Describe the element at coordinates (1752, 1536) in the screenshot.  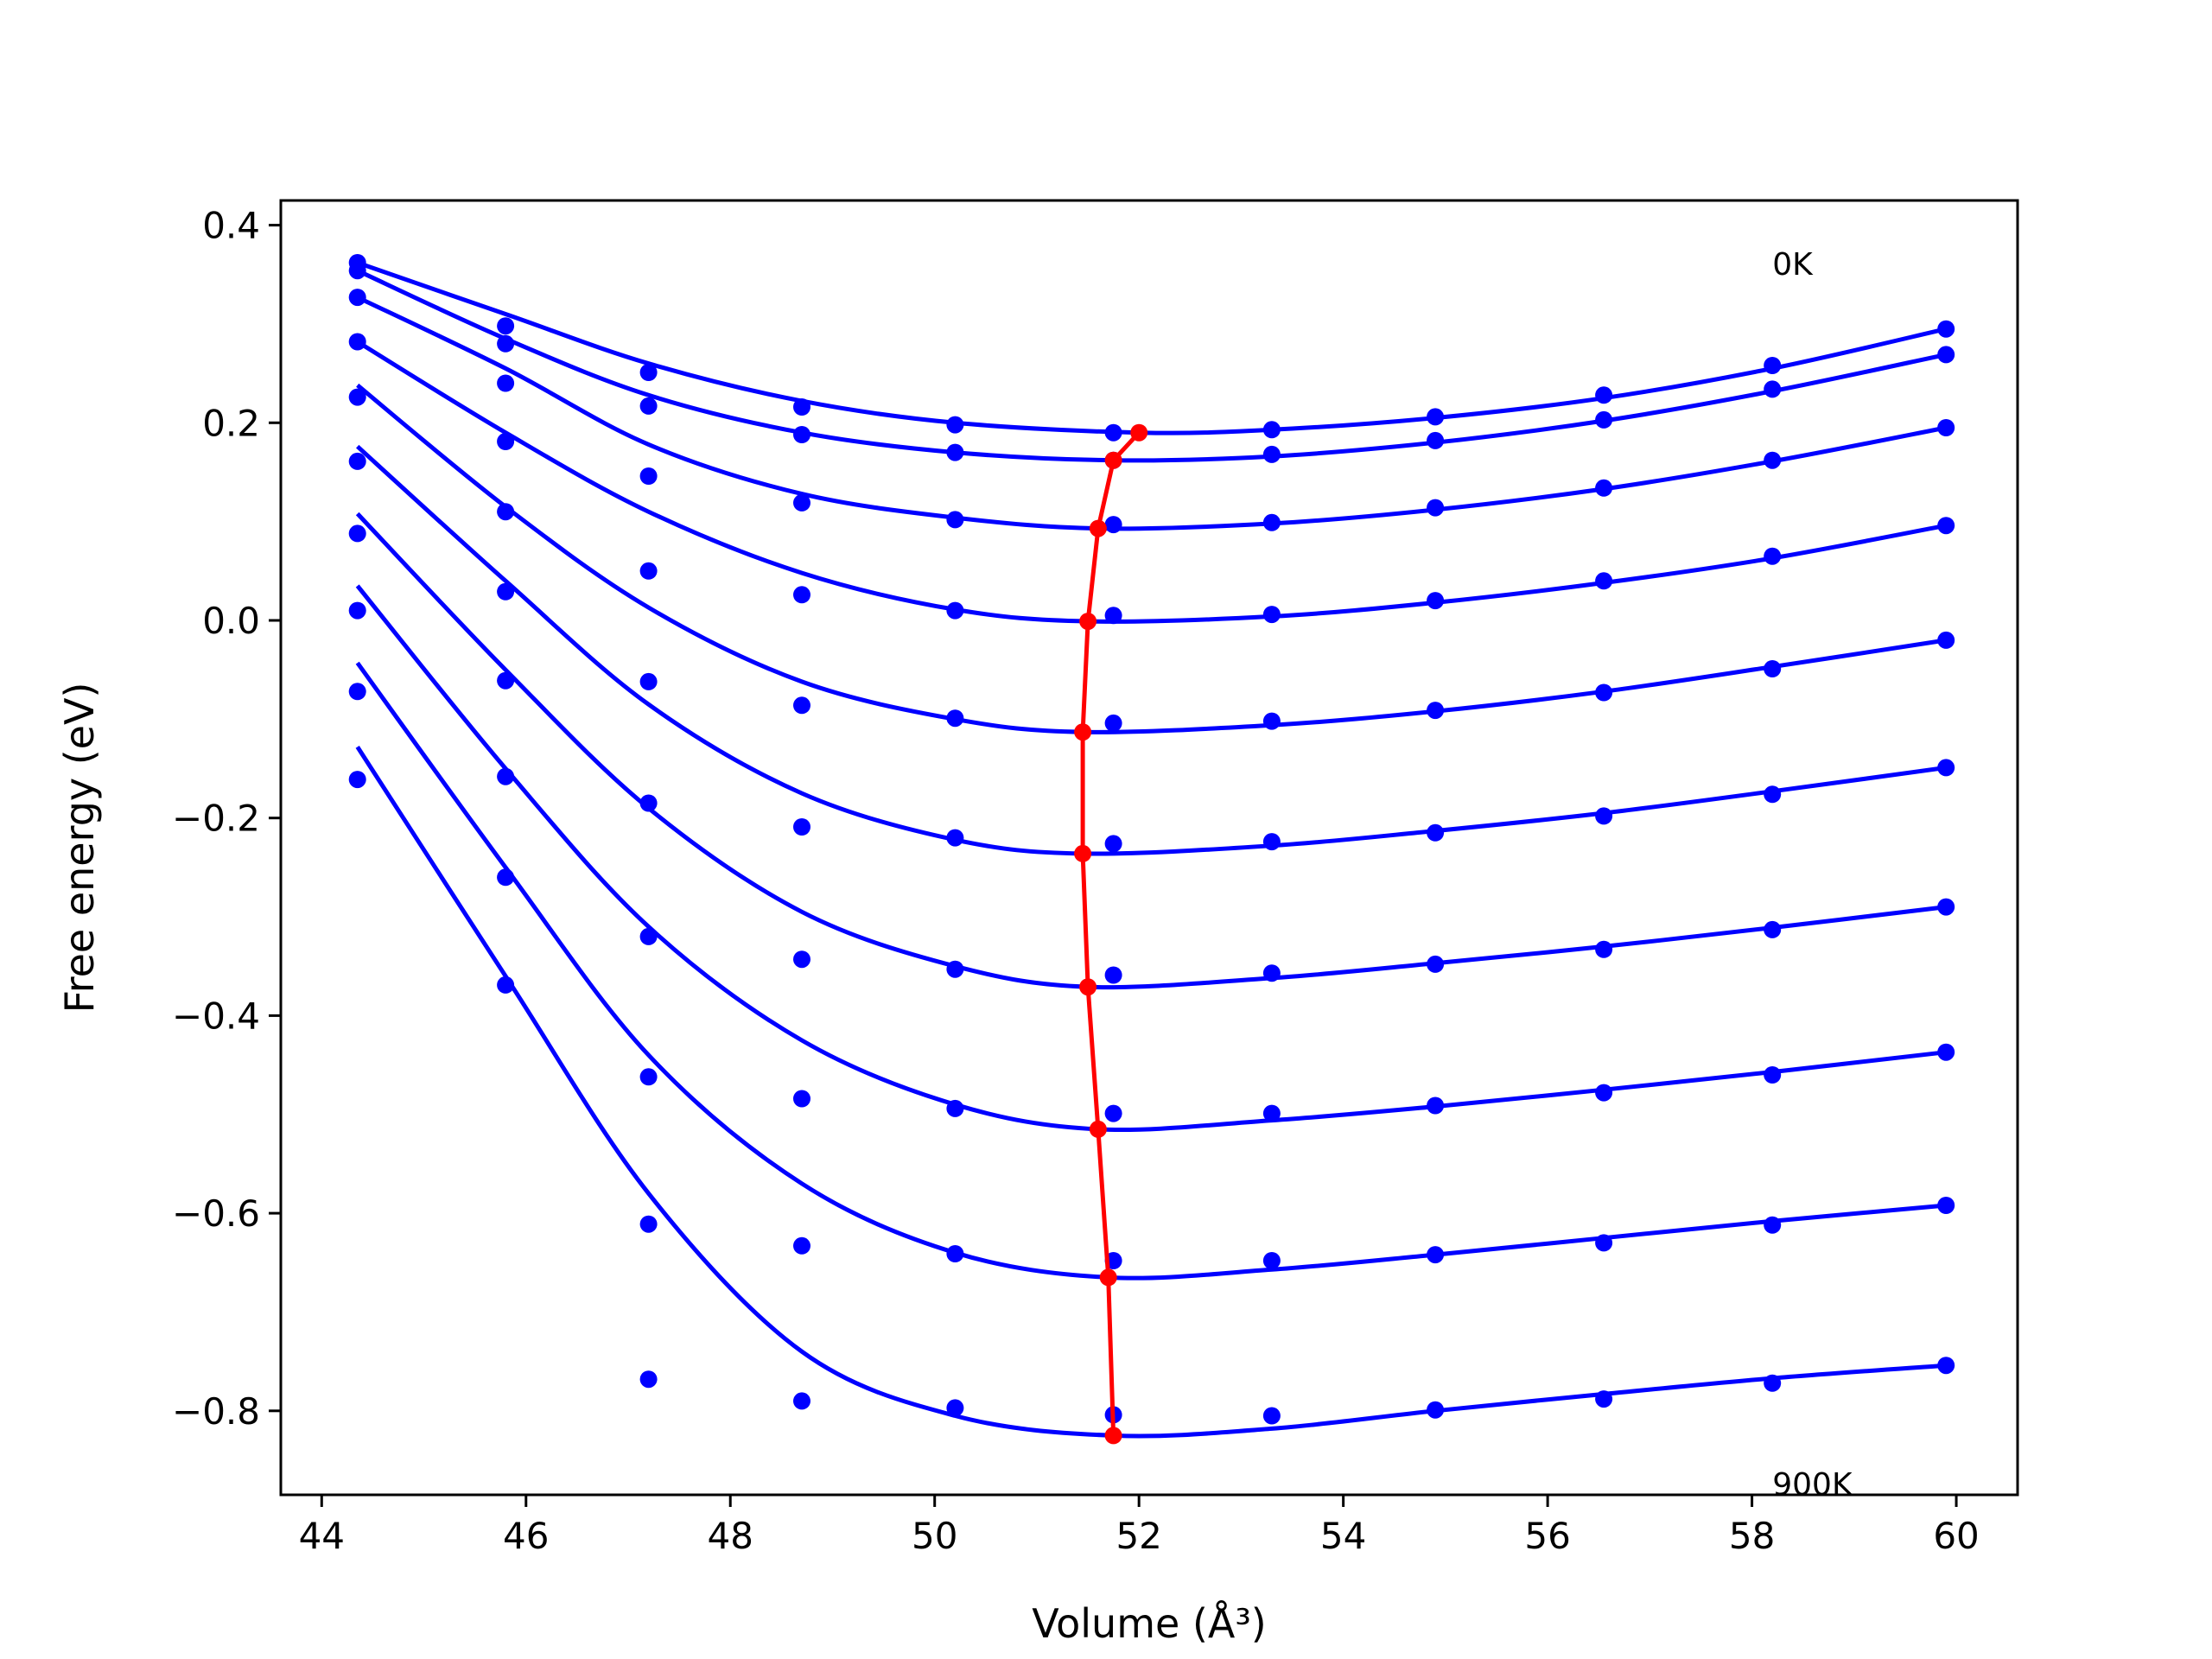
I see `x-tick-label: 58` at that location.